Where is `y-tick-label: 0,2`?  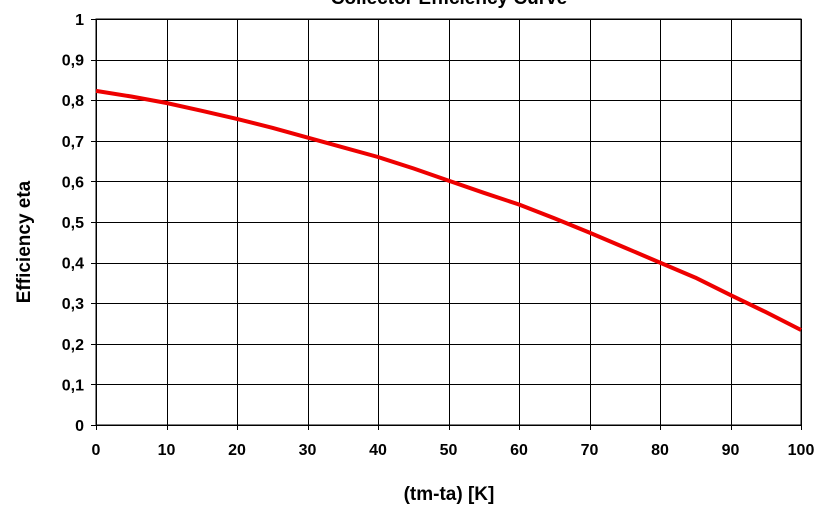
y-tick-label: 0,2 is located at coordinates (73, 345).